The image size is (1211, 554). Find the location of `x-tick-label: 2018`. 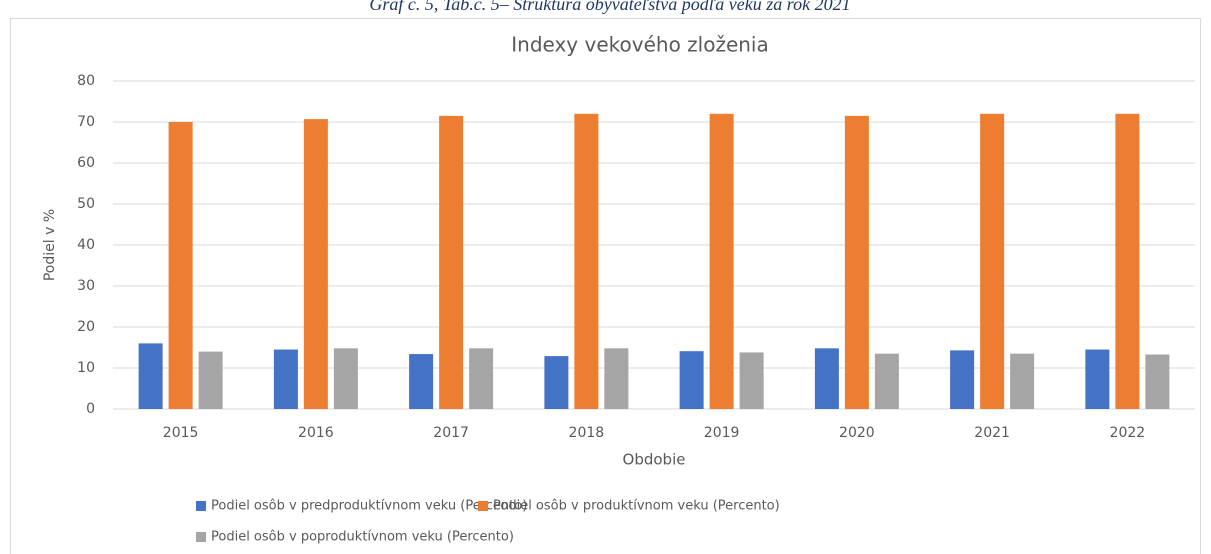

x-tick-label: 2018 is located at coordinates (587, 433).